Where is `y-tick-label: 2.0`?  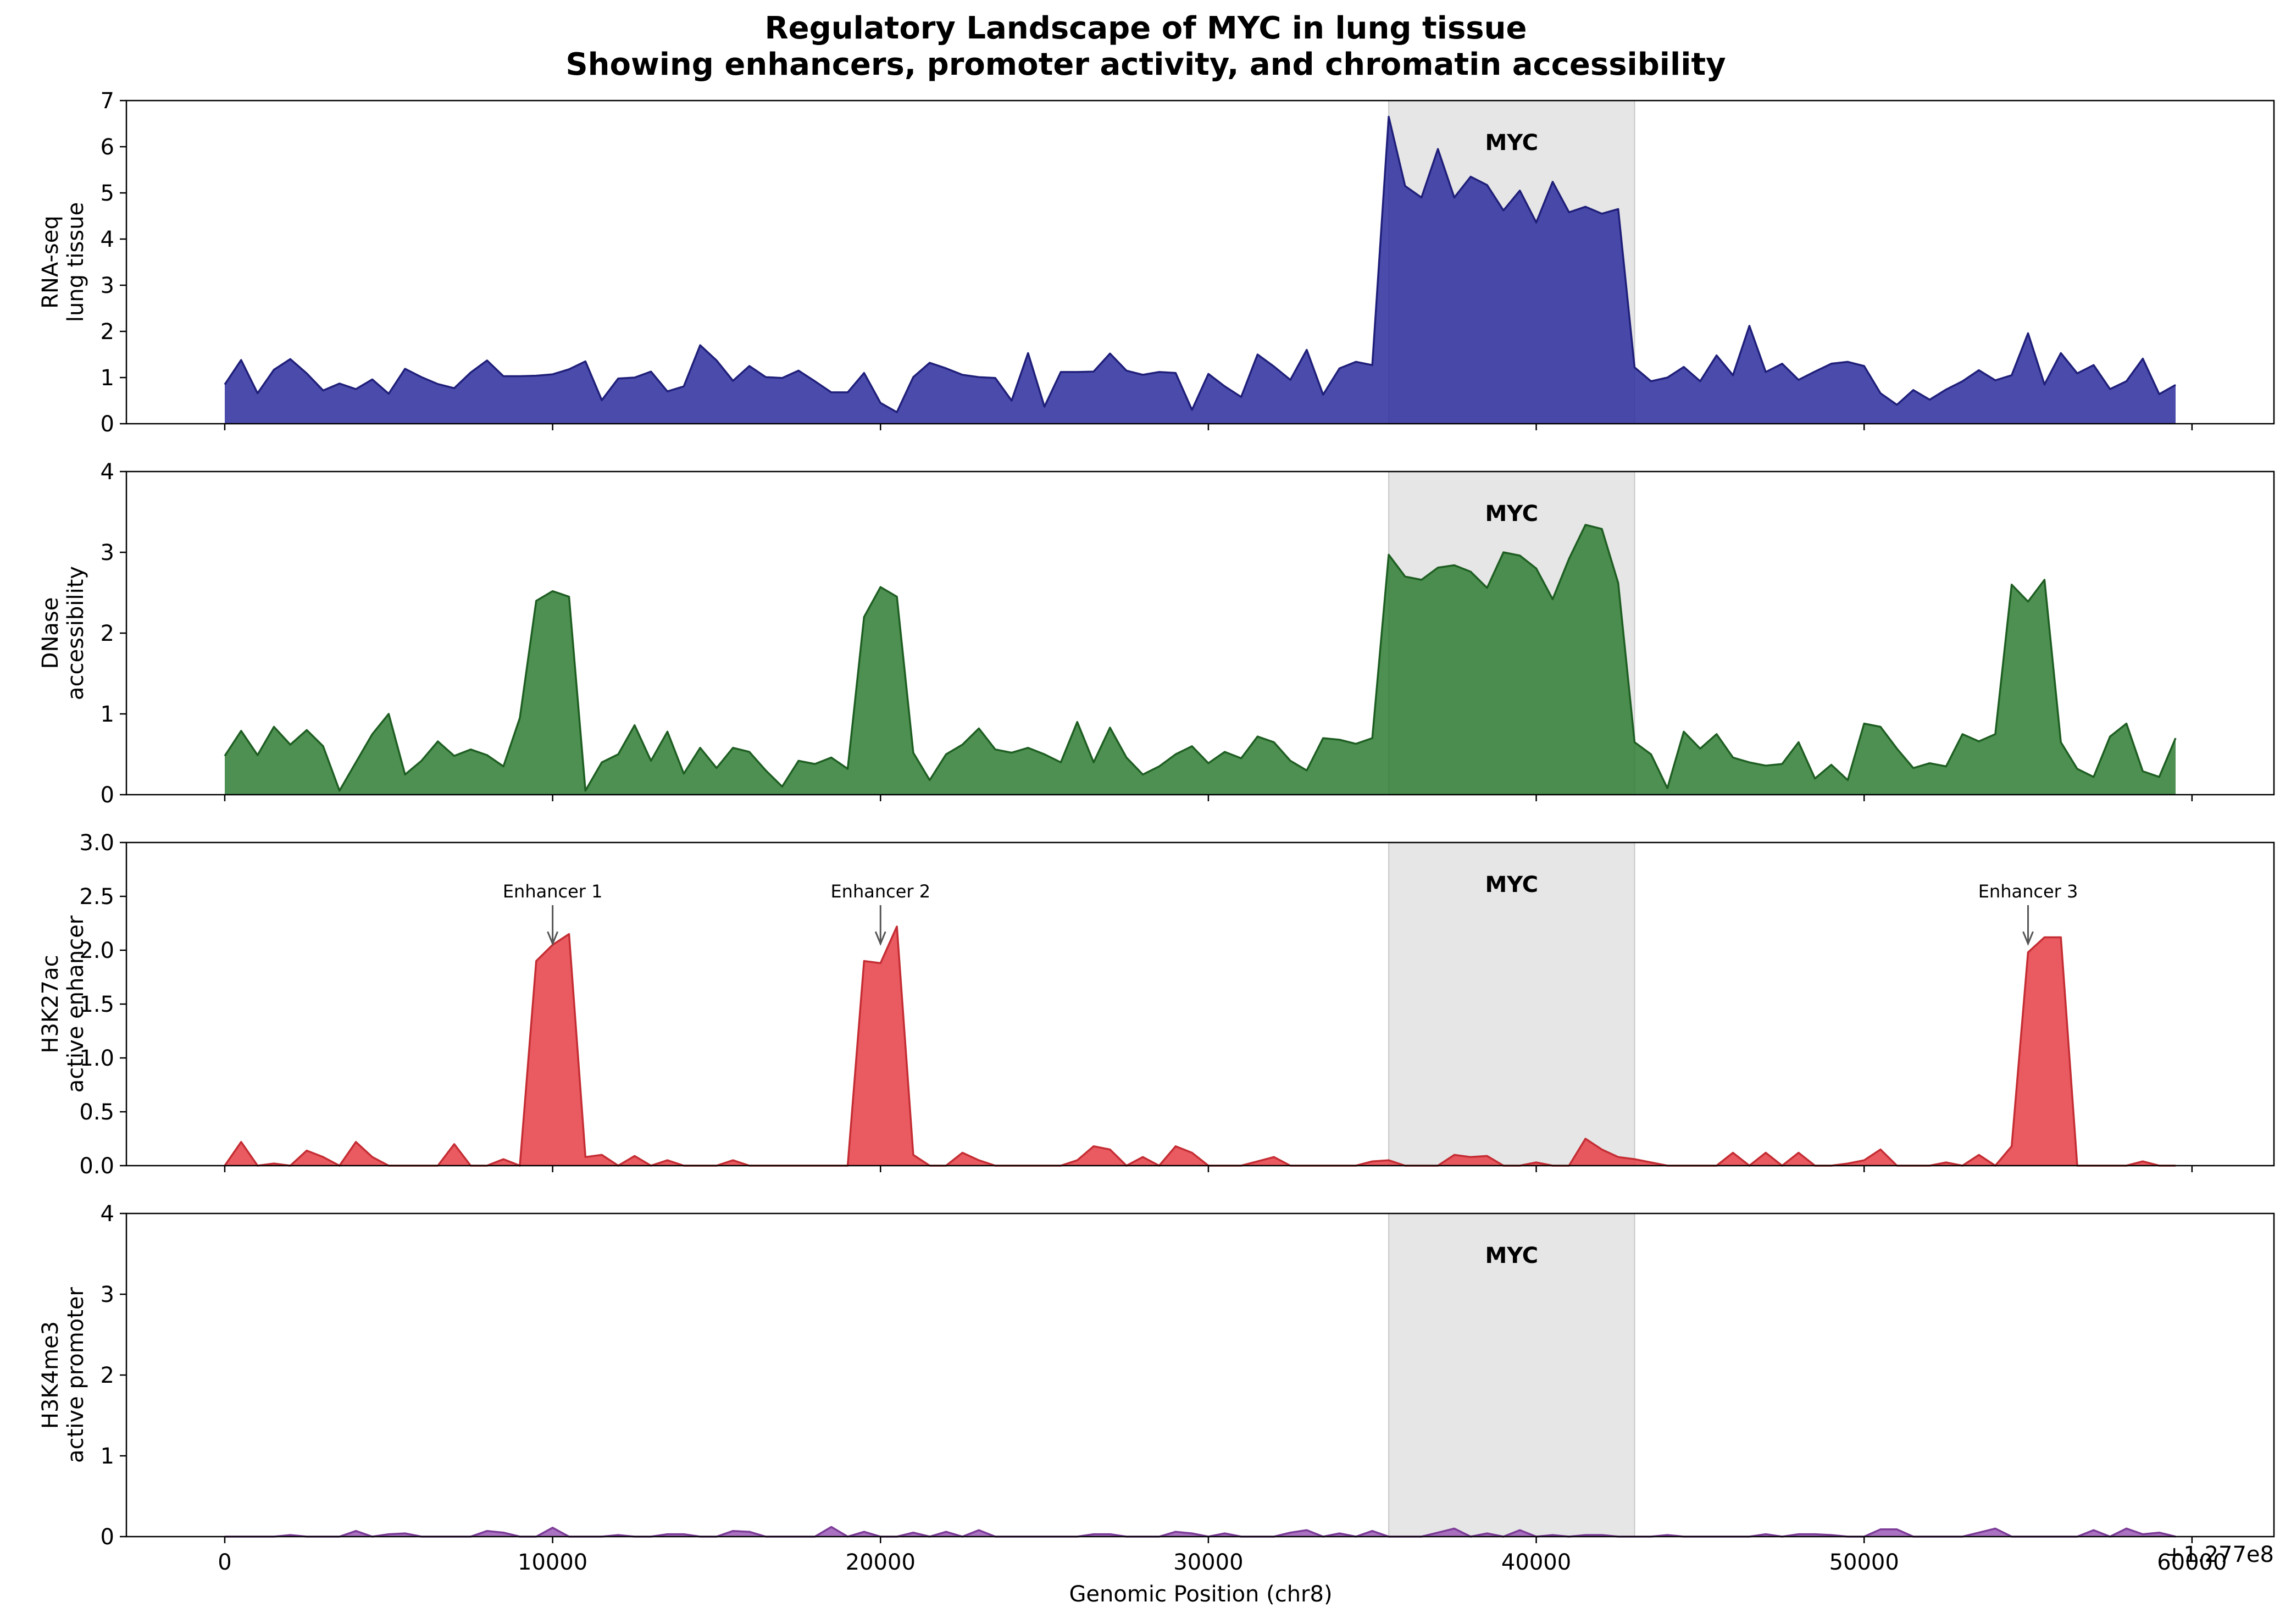 y-tick-label: 2.0 is located at coordinates (96, 950).